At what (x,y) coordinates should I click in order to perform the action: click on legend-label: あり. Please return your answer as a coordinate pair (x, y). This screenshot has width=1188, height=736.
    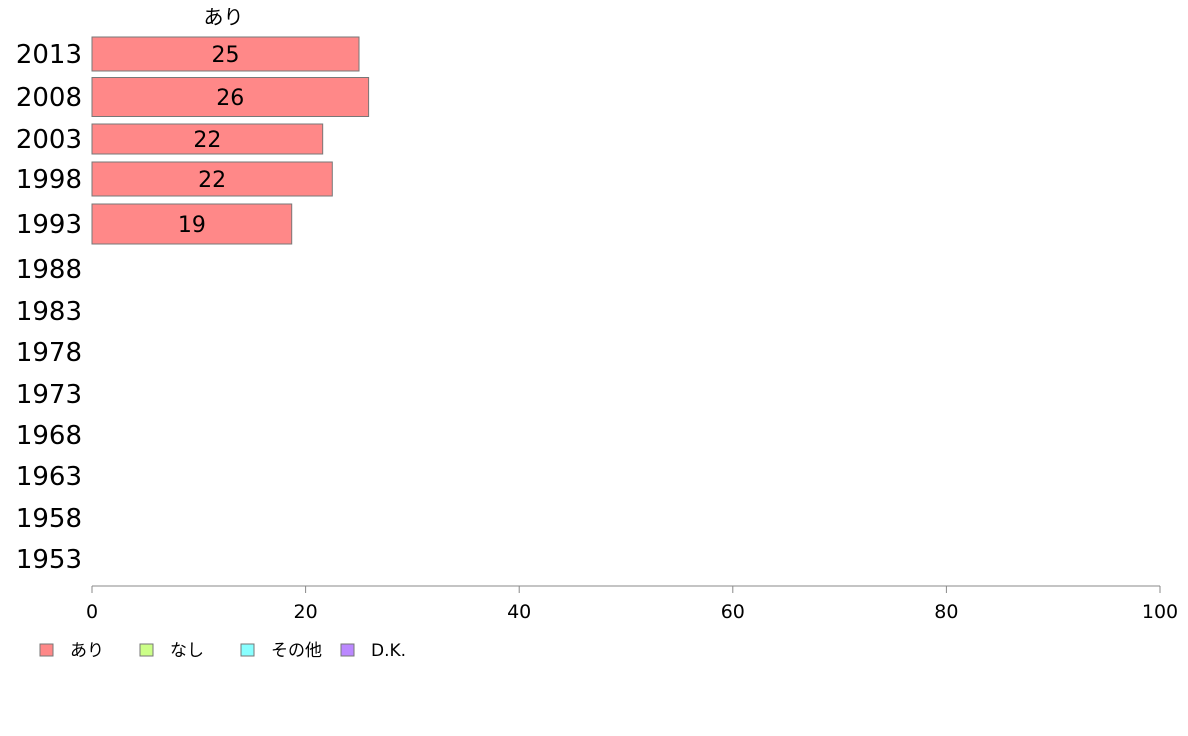
    Looking at the image, I should click on (87, 651).